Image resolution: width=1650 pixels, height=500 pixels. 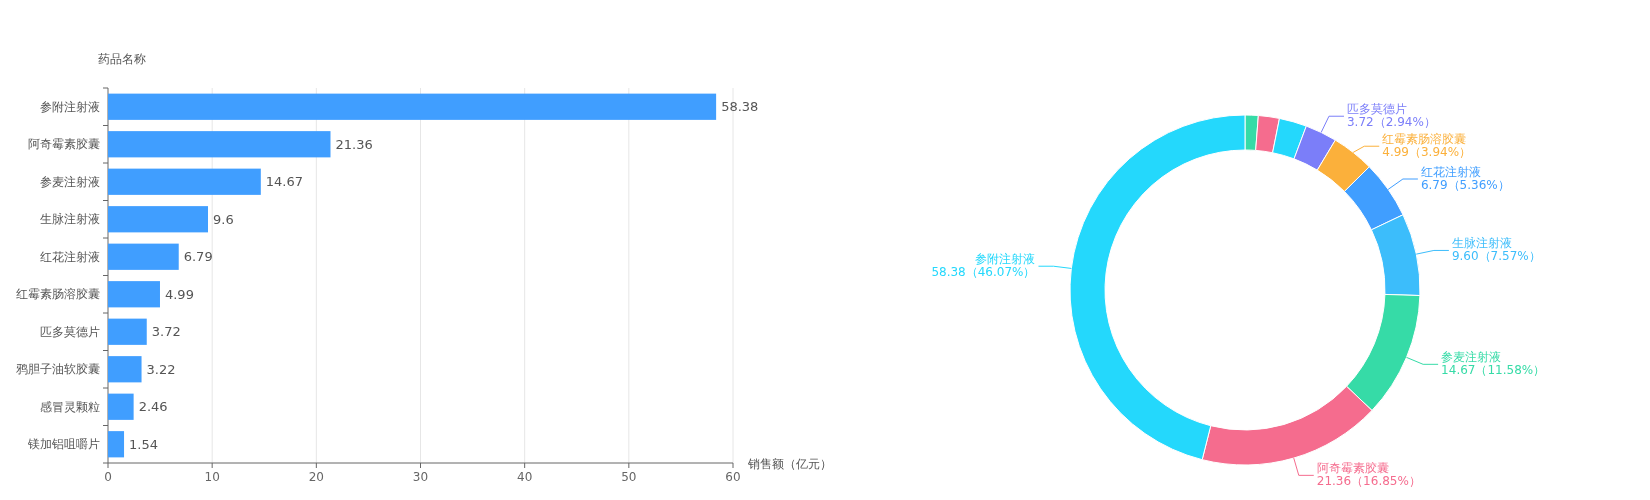 I want to click on data-label: 21.36（16.85%）, so click(x=1368, y=481).